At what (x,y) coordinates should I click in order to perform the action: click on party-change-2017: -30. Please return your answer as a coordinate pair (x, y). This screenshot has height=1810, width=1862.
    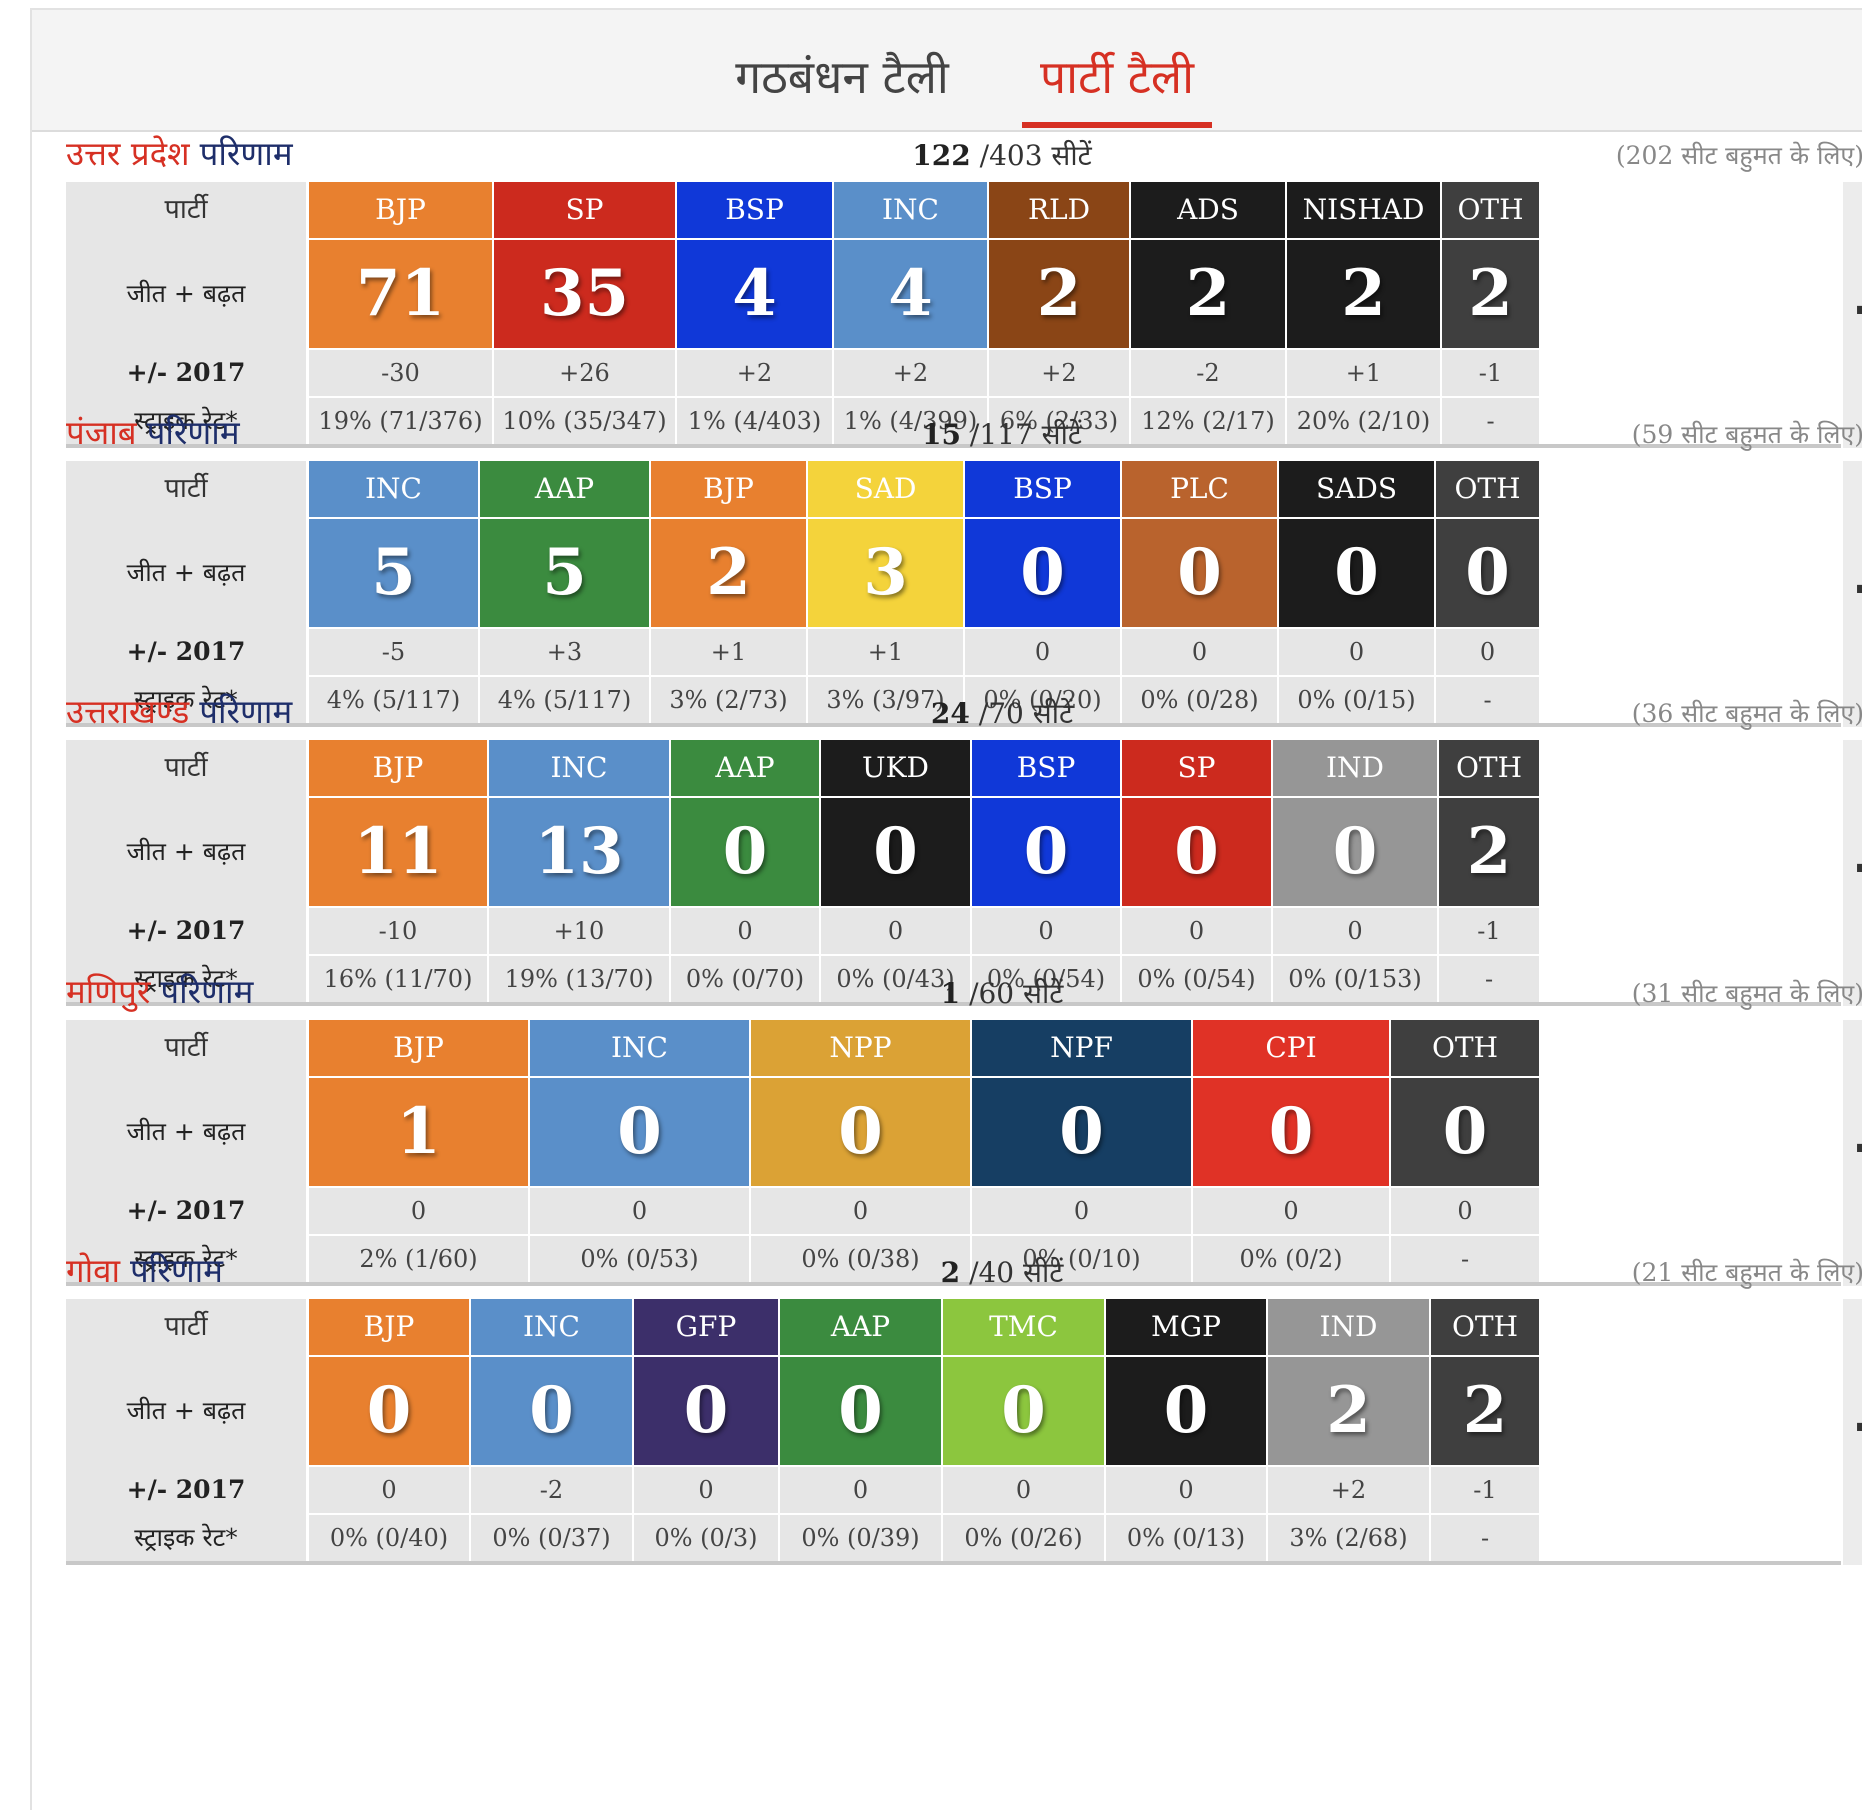
    Looking at the image, I should click on (400, 373).